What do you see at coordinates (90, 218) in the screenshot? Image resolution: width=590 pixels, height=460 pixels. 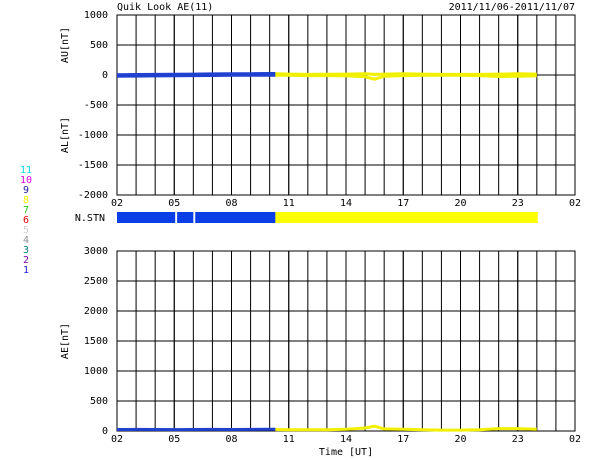 I see `station-label: N.STN` at bounding box center [90, 218].